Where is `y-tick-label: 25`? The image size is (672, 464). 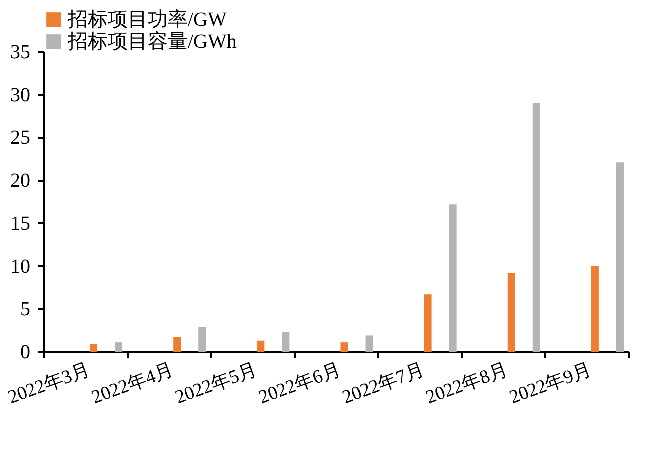 y-tick-label: 25 is located at coordinates (20, 138).